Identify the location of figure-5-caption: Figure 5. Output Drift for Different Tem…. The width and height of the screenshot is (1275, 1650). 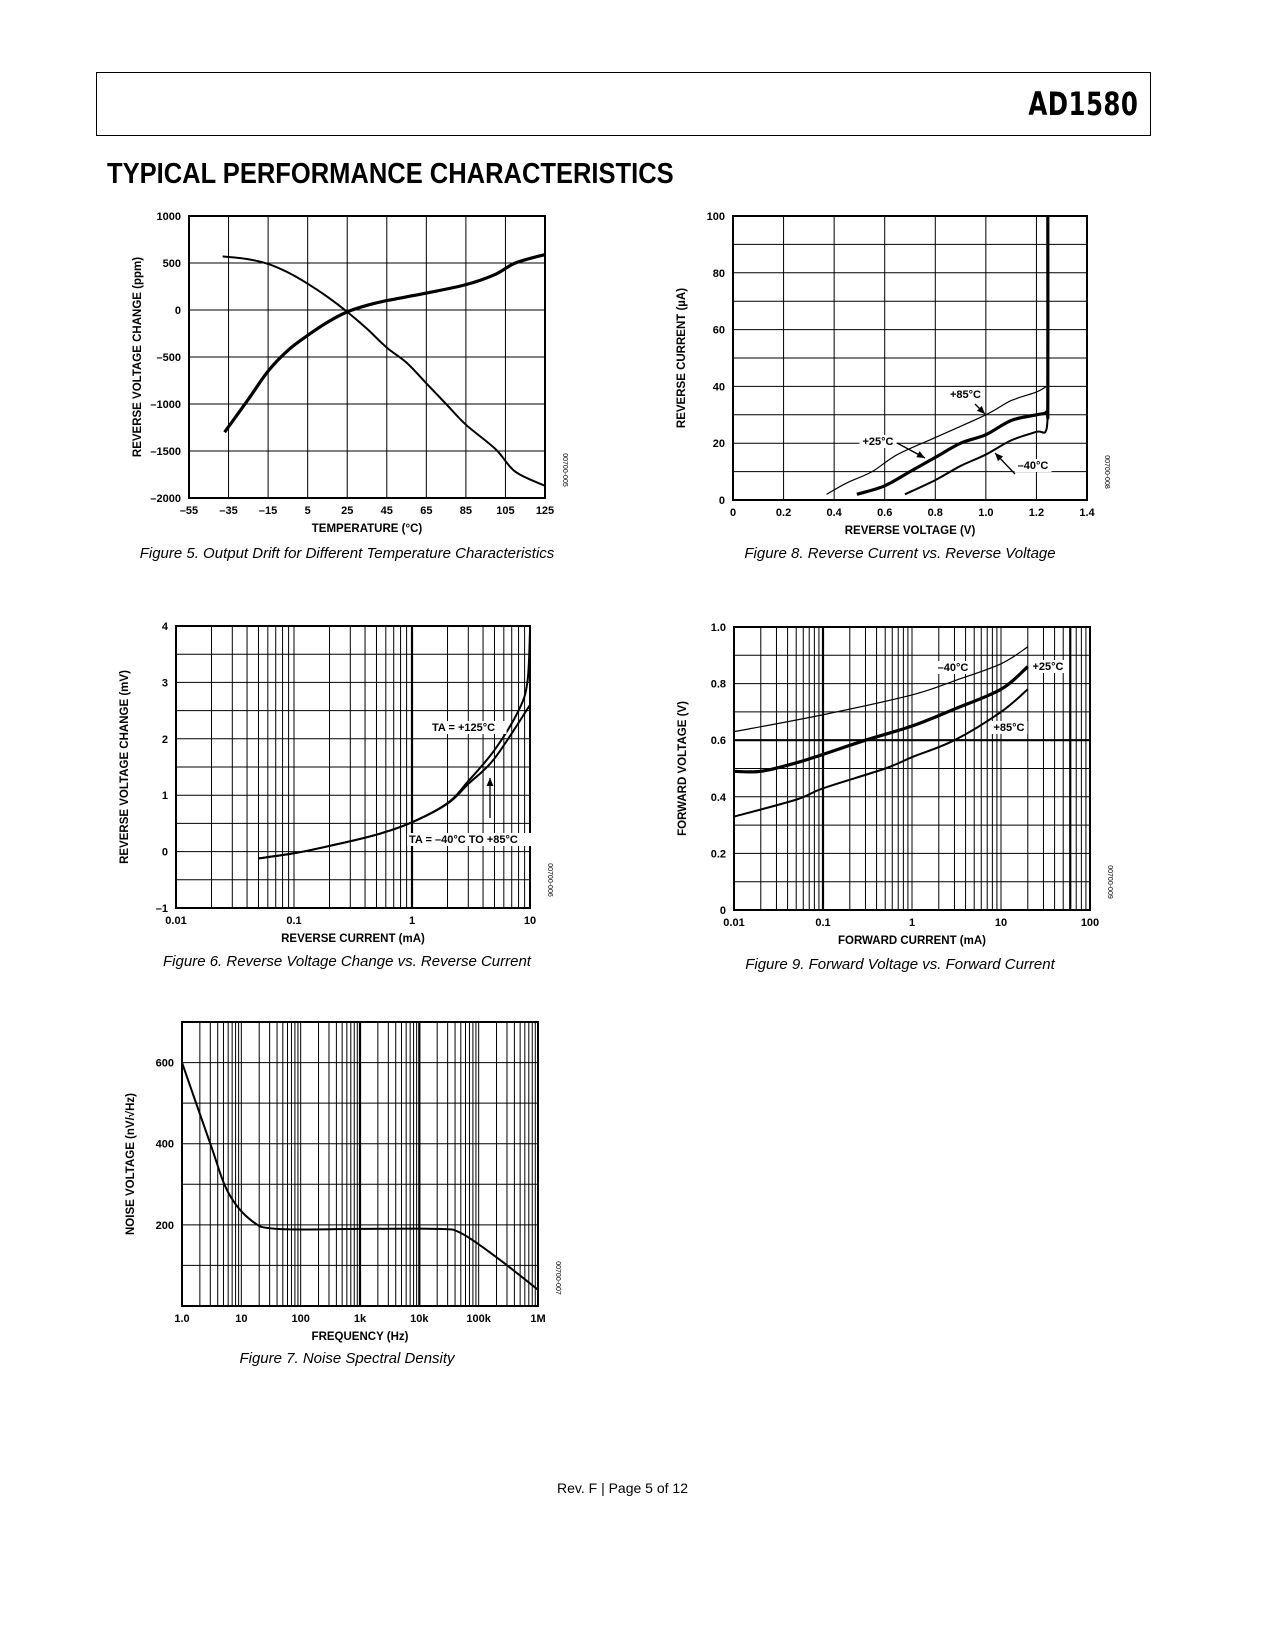
(347, 553).